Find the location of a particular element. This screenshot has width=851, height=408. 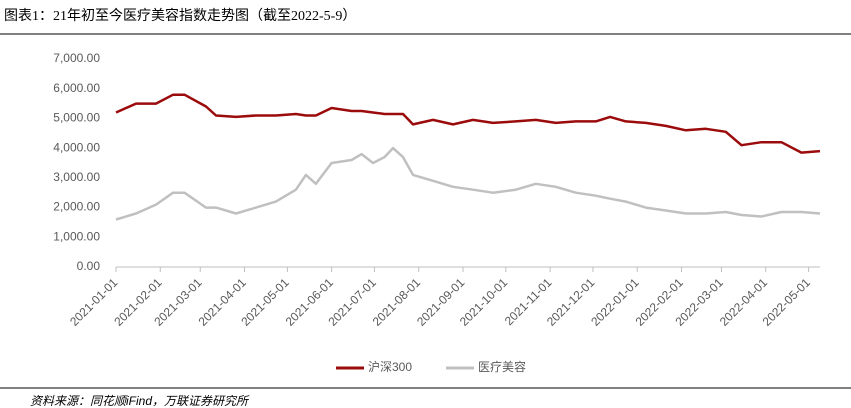

series-line is located at coordinates (468, 123).